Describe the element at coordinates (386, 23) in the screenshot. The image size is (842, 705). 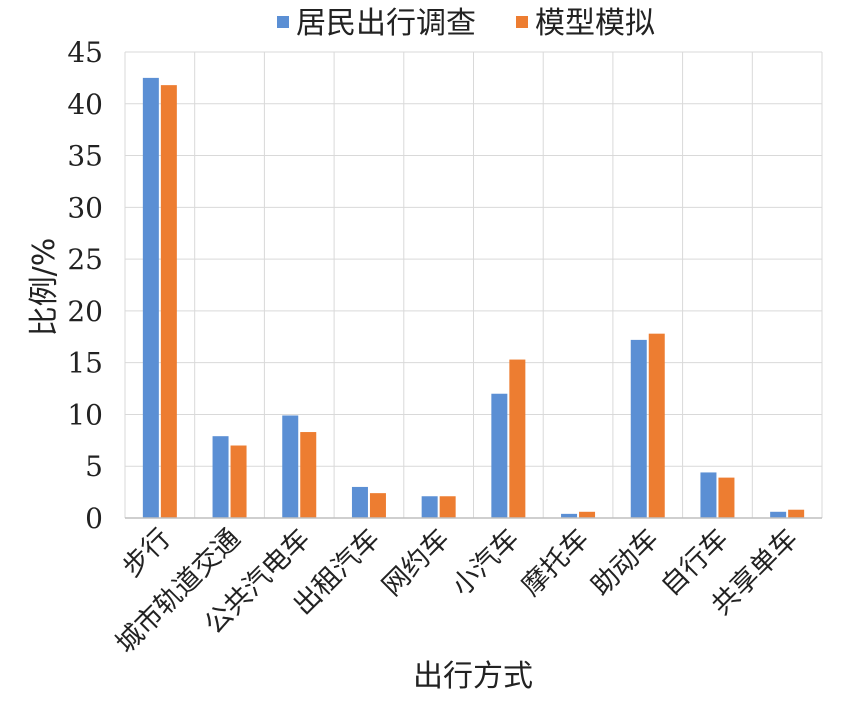
I see `legend-label-survey: 居民出行调查` at that location.